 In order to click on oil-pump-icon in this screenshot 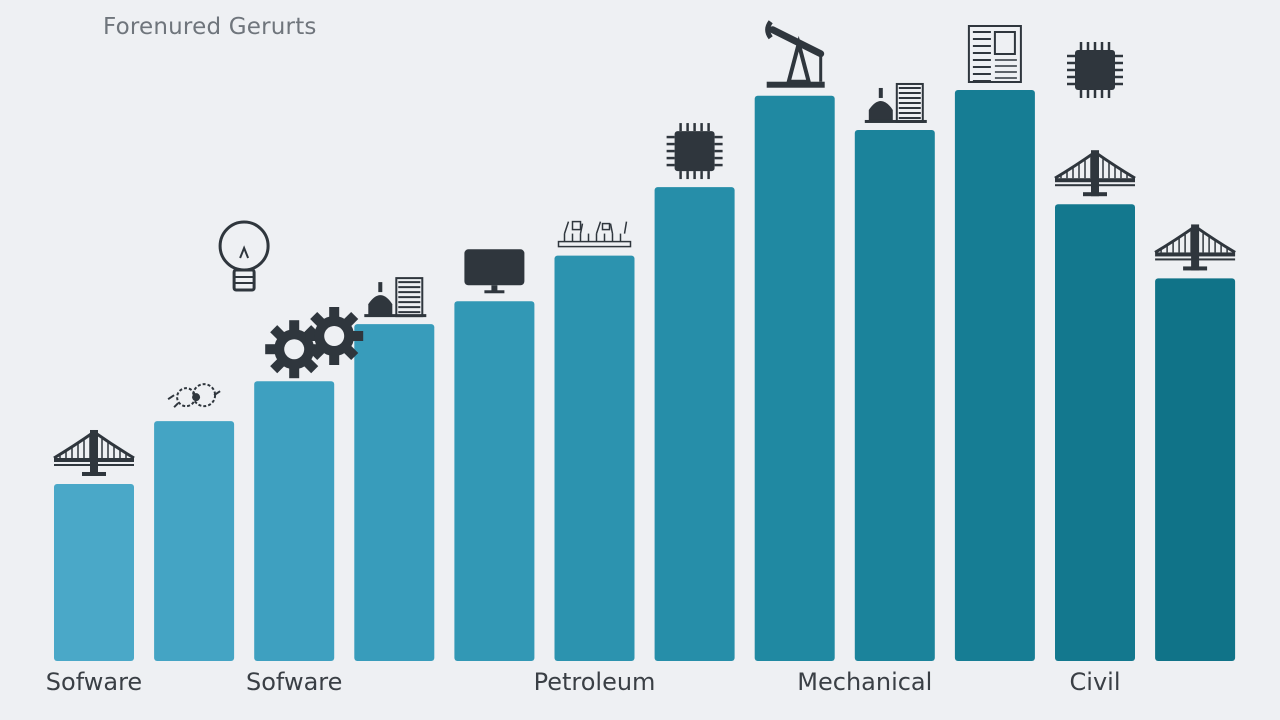, I will do `click(795, 54)`.